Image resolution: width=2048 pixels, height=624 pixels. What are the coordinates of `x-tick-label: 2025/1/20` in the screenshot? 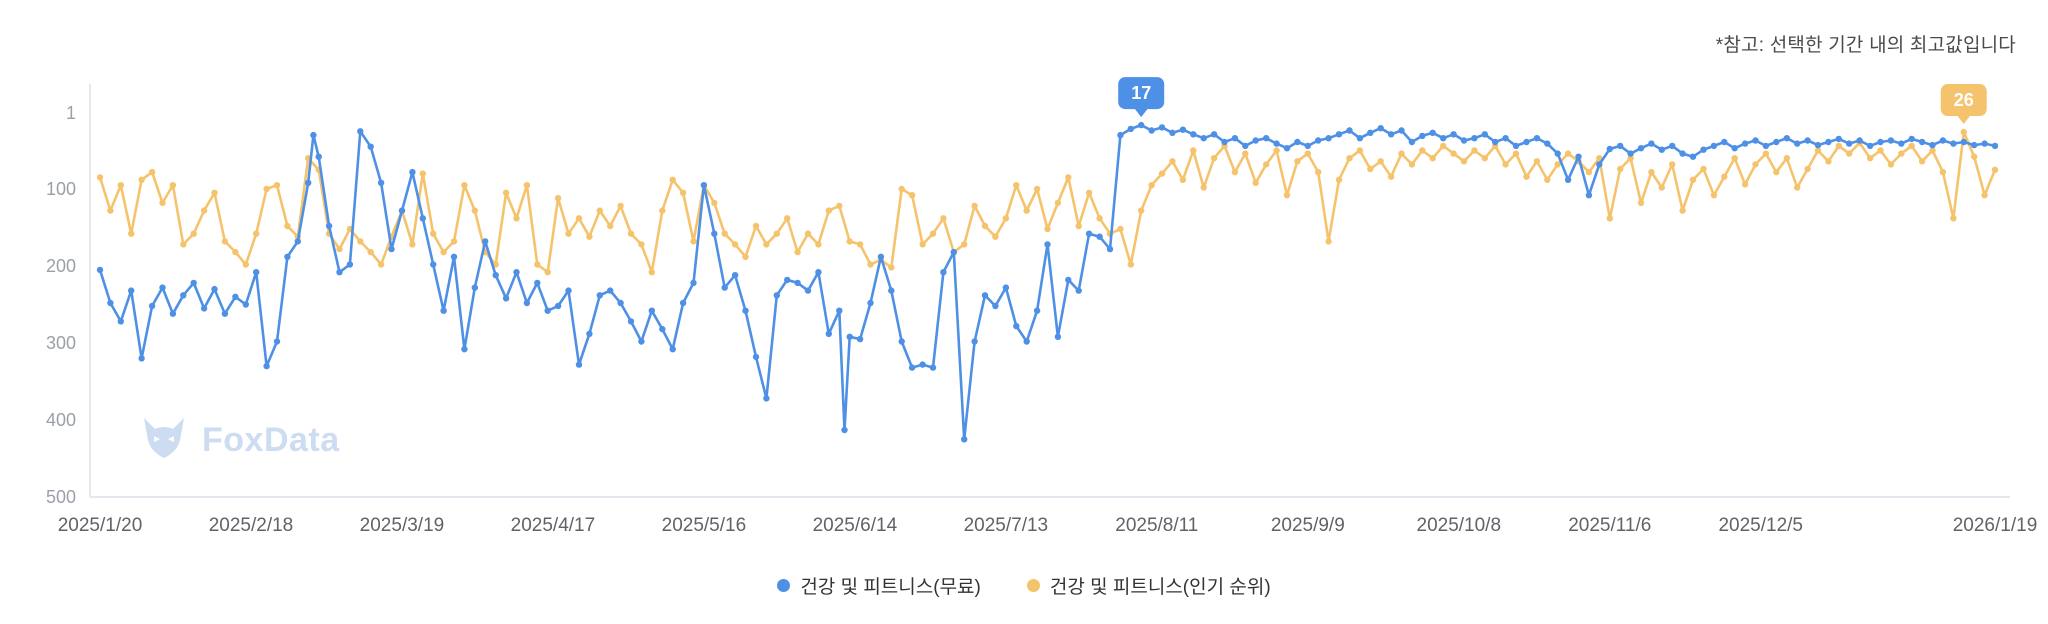 It's located at (100, 525).